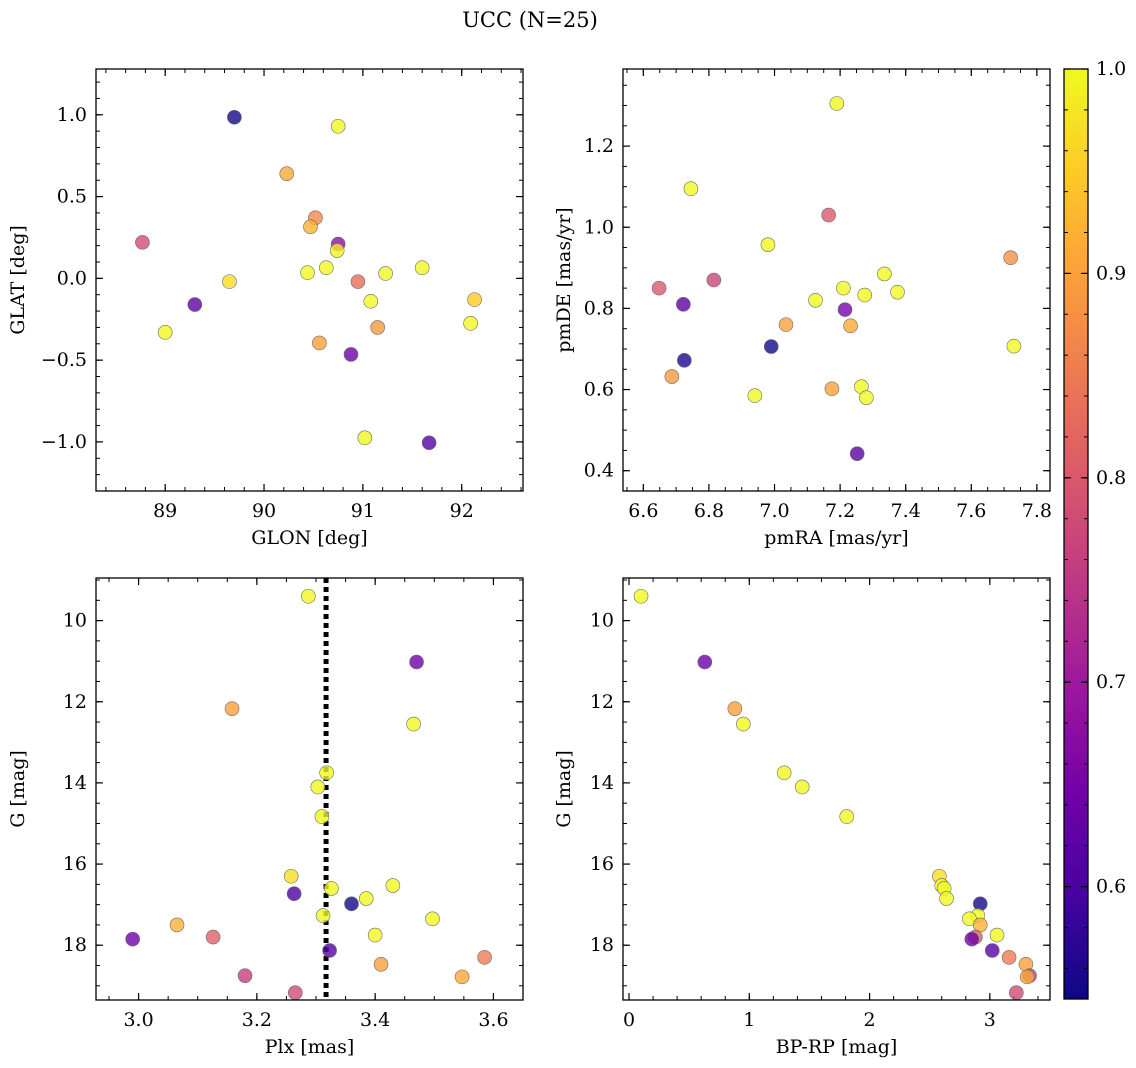 The image size is (1136, 1068). What do you see at coordinates (1111, 478) in the screenshot?
I see `colorbar-tick-label: 0.8` at bounding box center [1111, 478].